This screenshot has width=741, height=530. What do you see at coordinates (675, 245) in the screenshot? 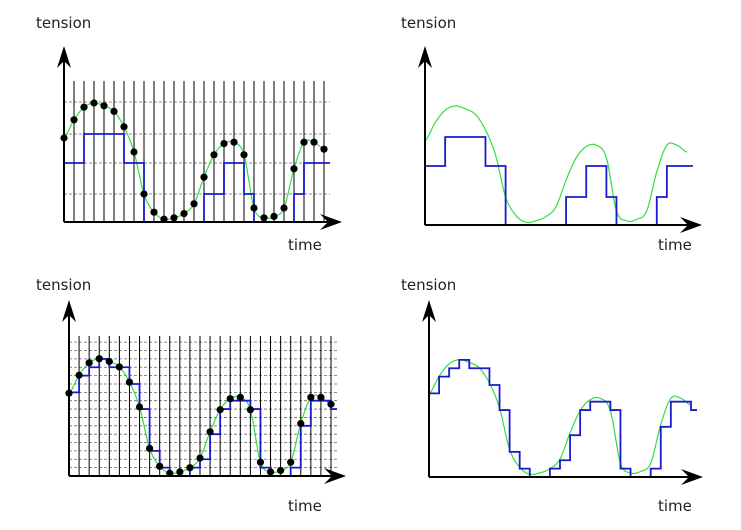
I see `x-axis-label-top-right: time` at bounding box center [675, 245].